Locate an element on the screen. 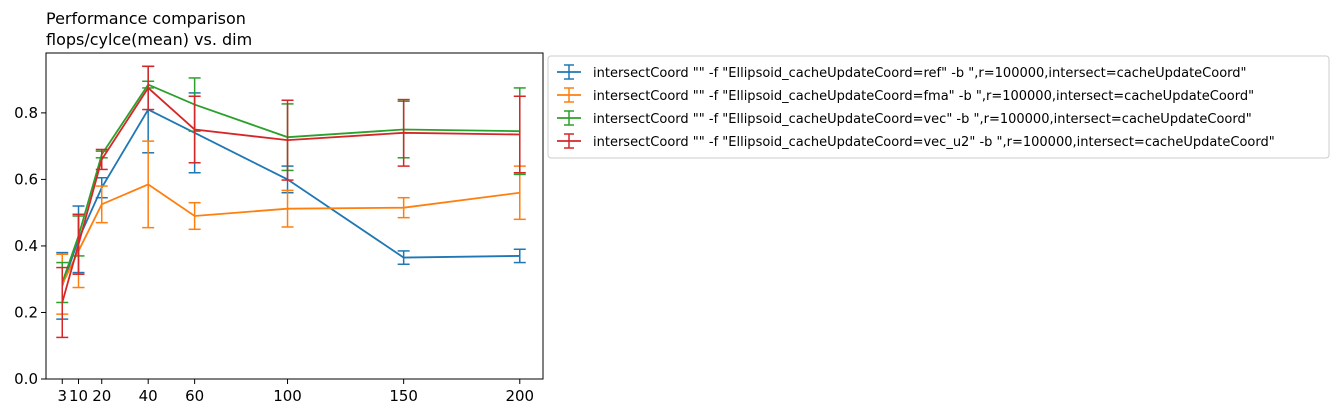 The image size is (1337, 416). x-tick-label: 150 is located at coordinates (403, 396).